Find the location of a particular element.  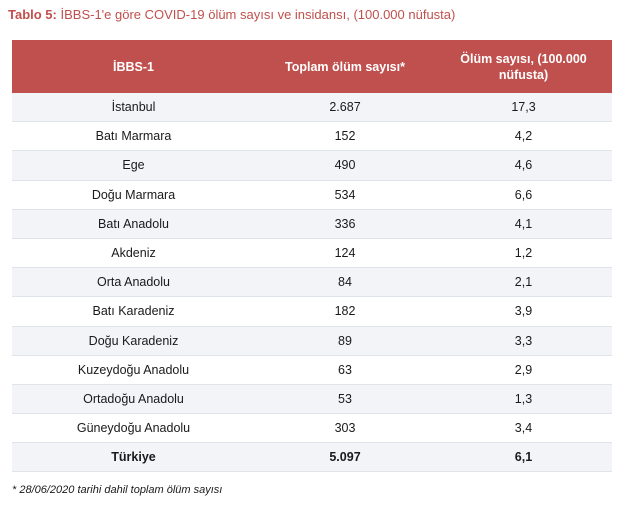

region-cell: Ege is located at coordinates (133, 165).